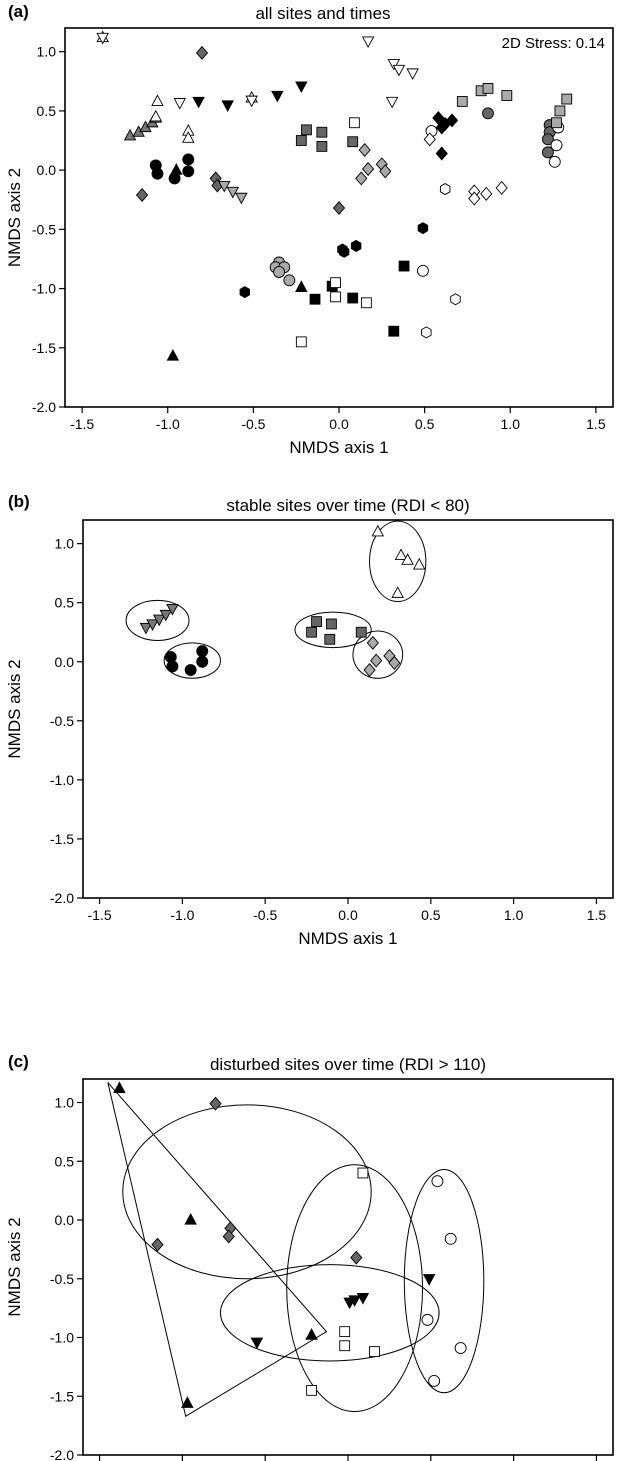 The image size is (619, 1461). Describe the element at coordinates (596, 424) in the screenshot. I see `x-tick-label: 1.5` at that location.